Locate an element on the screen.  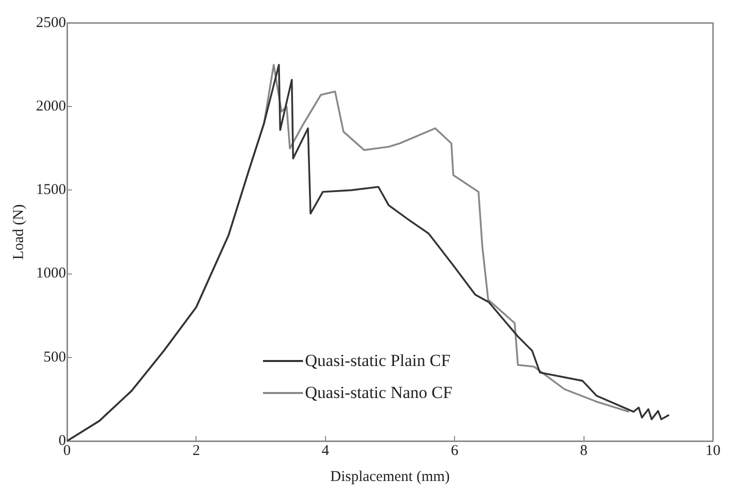
y-tick-label: 2000 is located at coordinates (51, 106).